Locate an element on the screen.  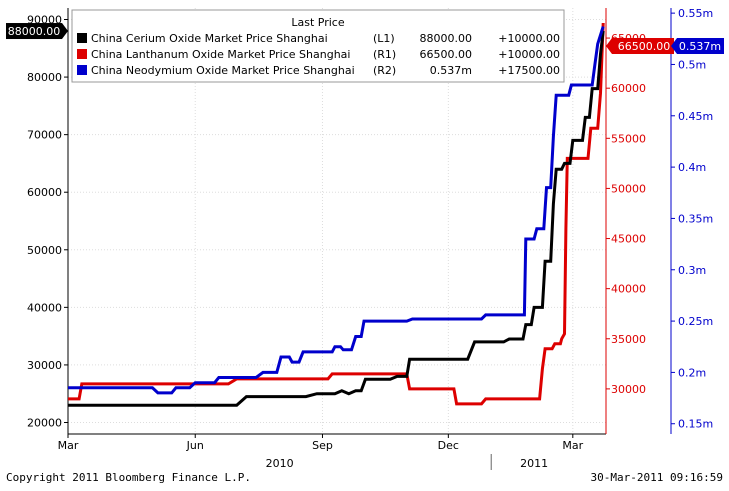
x-tick-label: Sep is located at coordinates (322, 445).